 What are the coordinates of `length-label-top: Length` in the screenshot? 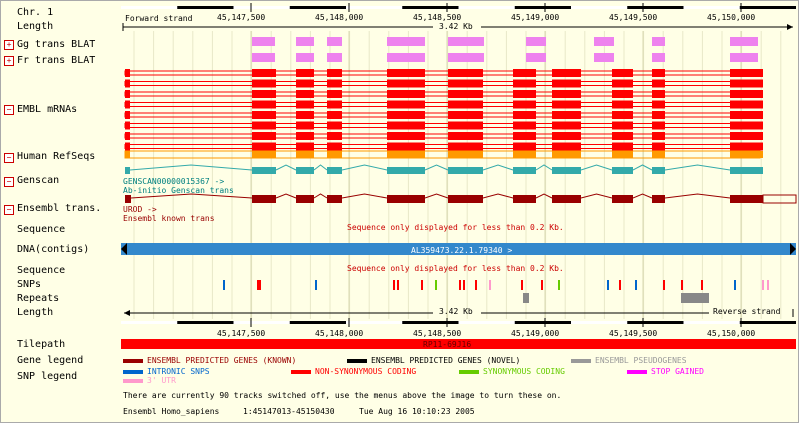 It's located at (35, 26).